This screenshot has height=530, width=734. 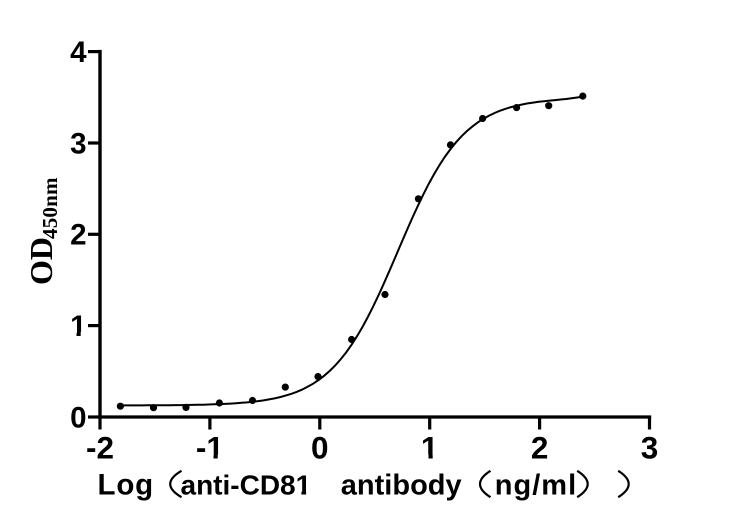 What do you see at coordinates (126, 484) in the screenshot?
I see `svg-text: Log` at bounding box center [126, 484].